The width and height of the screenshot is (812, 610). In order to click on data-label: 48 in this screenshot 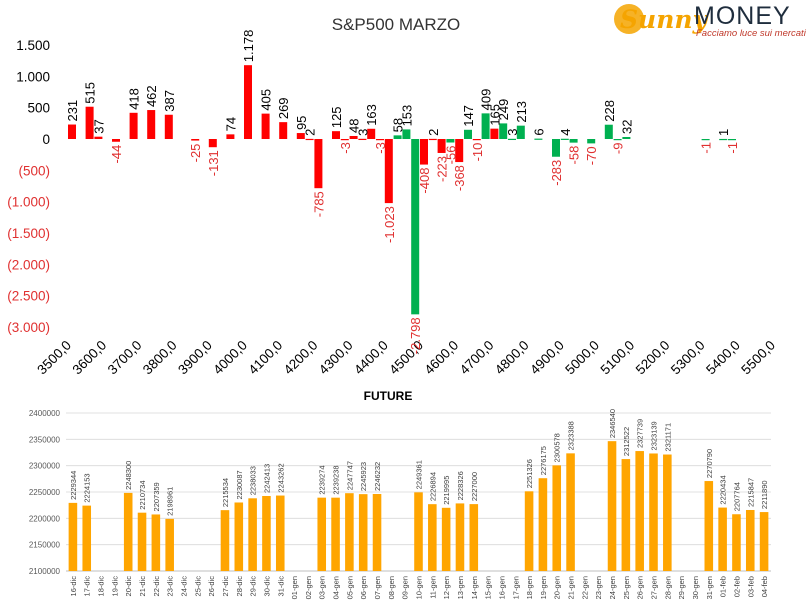, I will do `click(354, 126)`.